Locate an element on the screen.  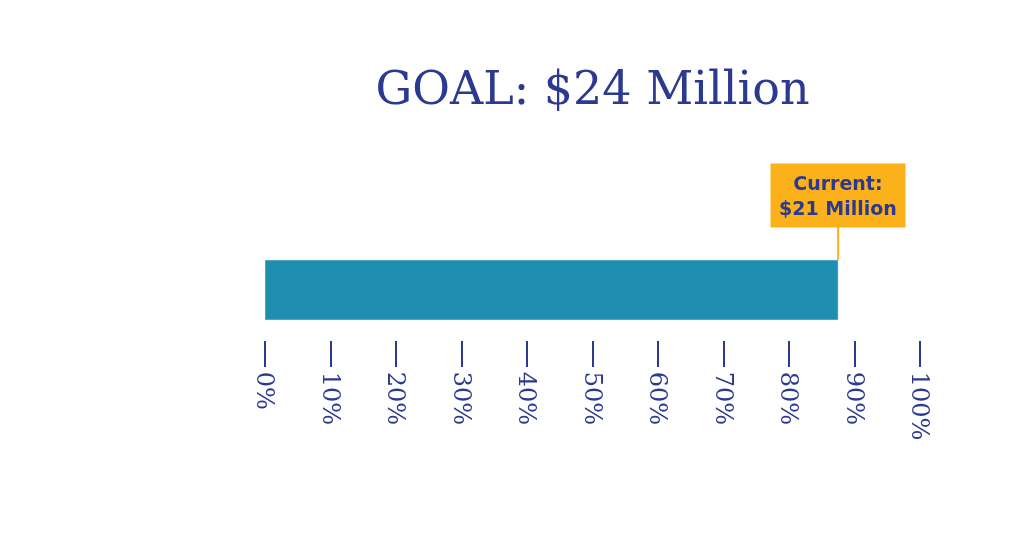
x-tick-label: 0% is located at coordinates (265, 390).